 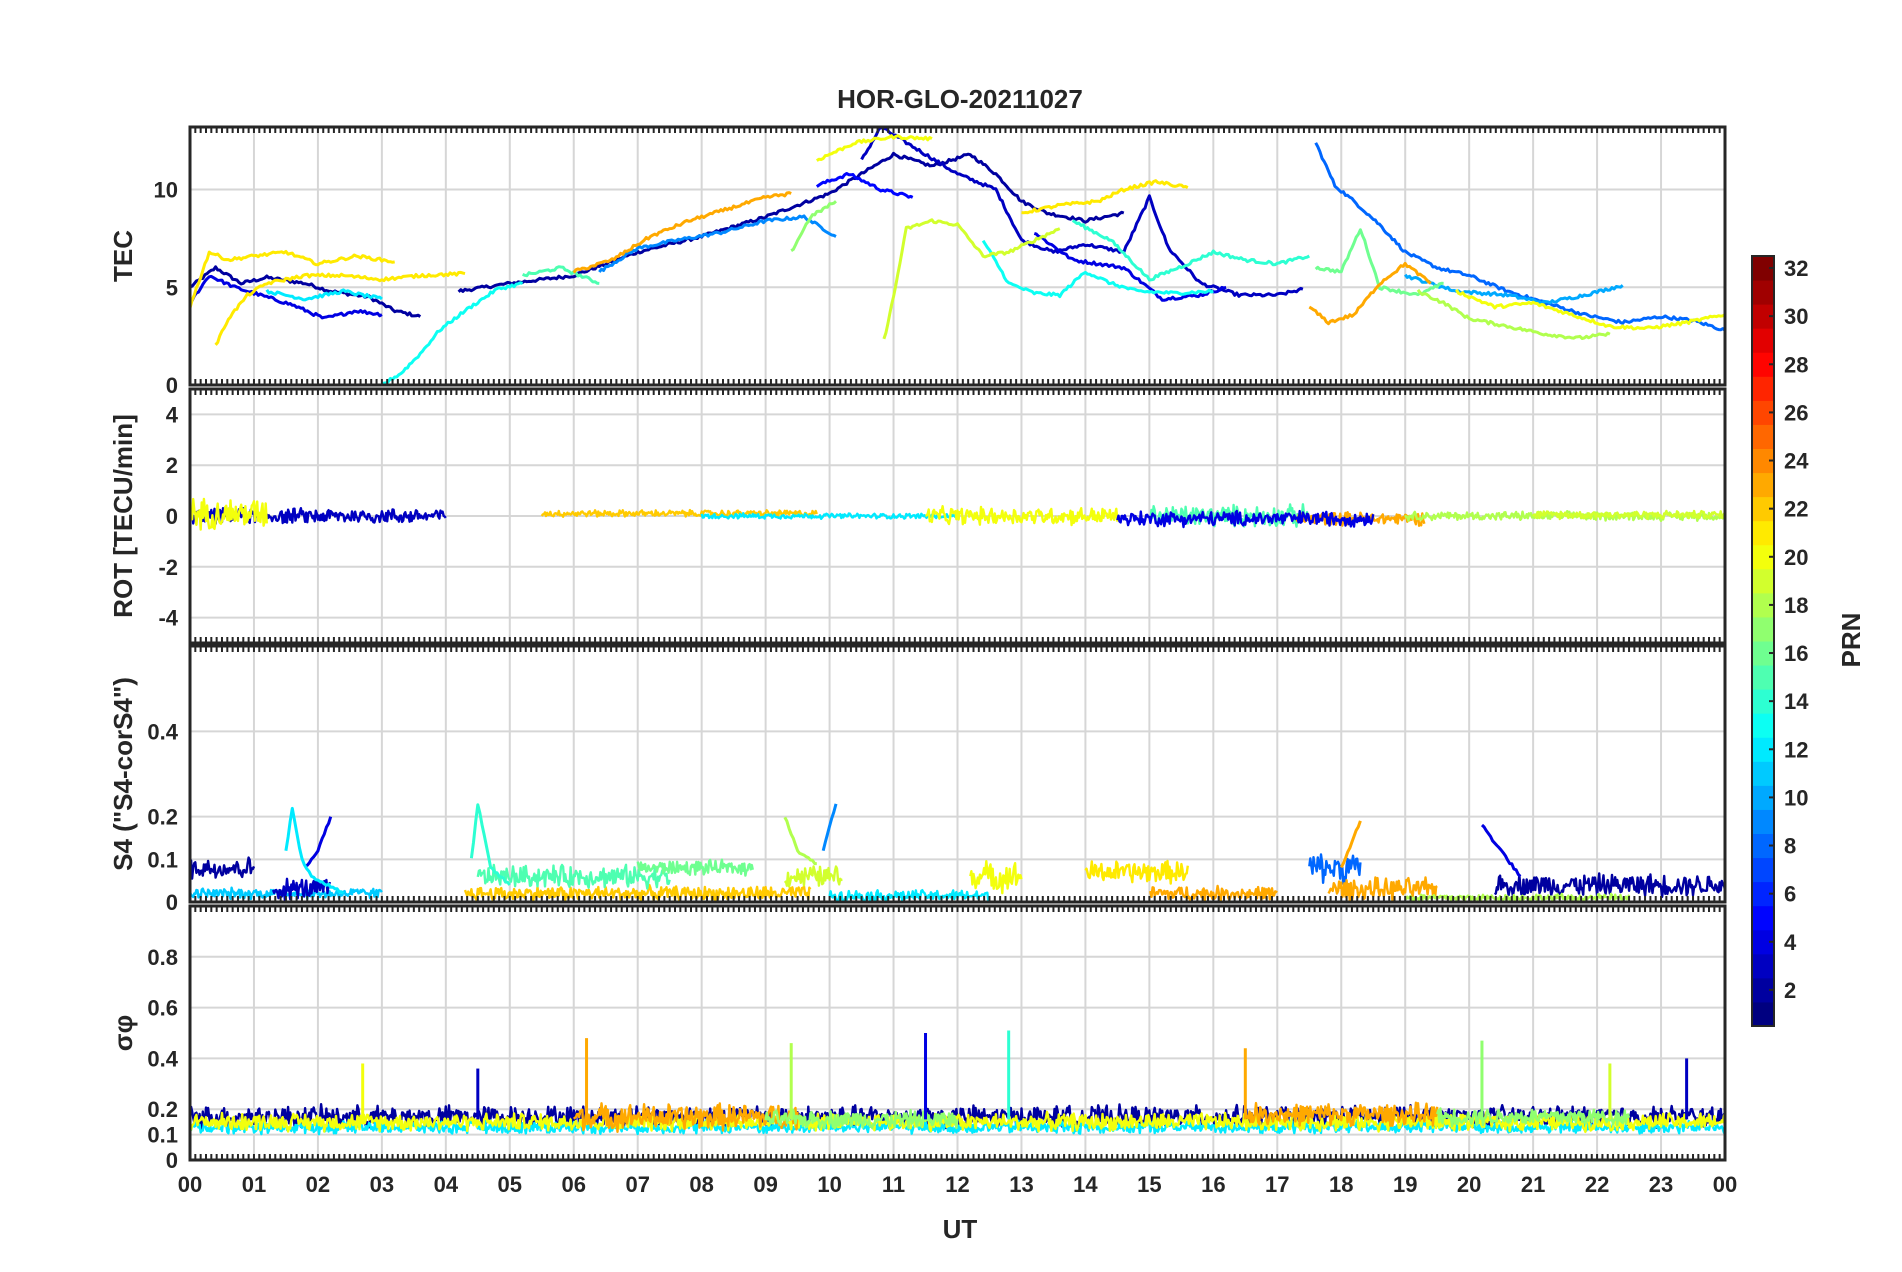 I want to click on x-tick-label: 12, so click(x=957, y=1184).